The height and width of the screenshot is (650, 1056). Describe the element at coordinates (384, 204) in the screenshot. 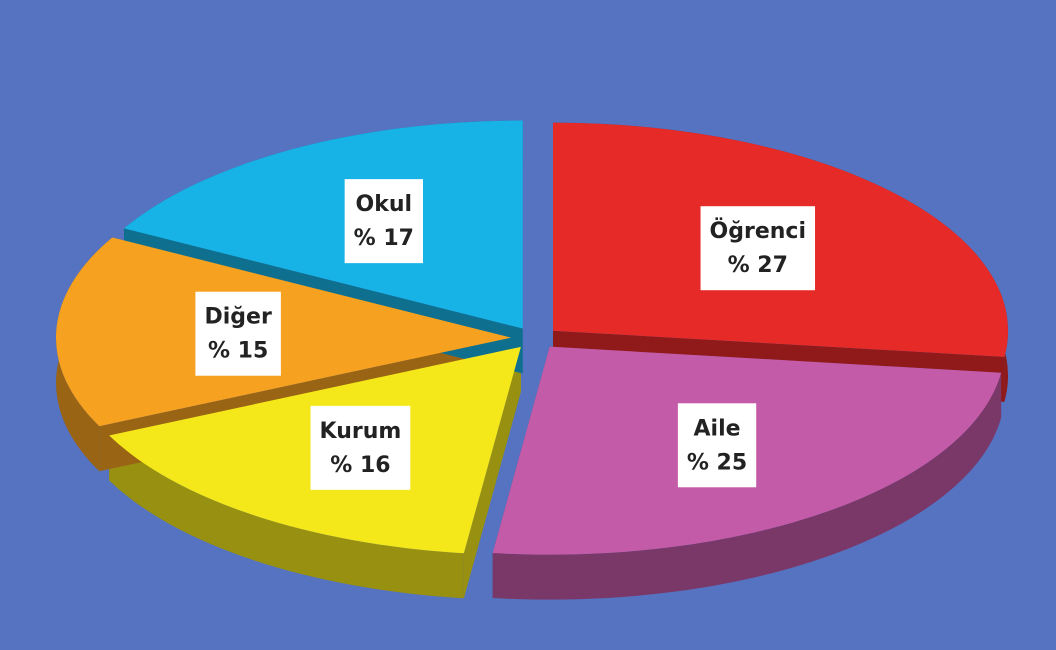

I see `category-label: Okul` at that location.